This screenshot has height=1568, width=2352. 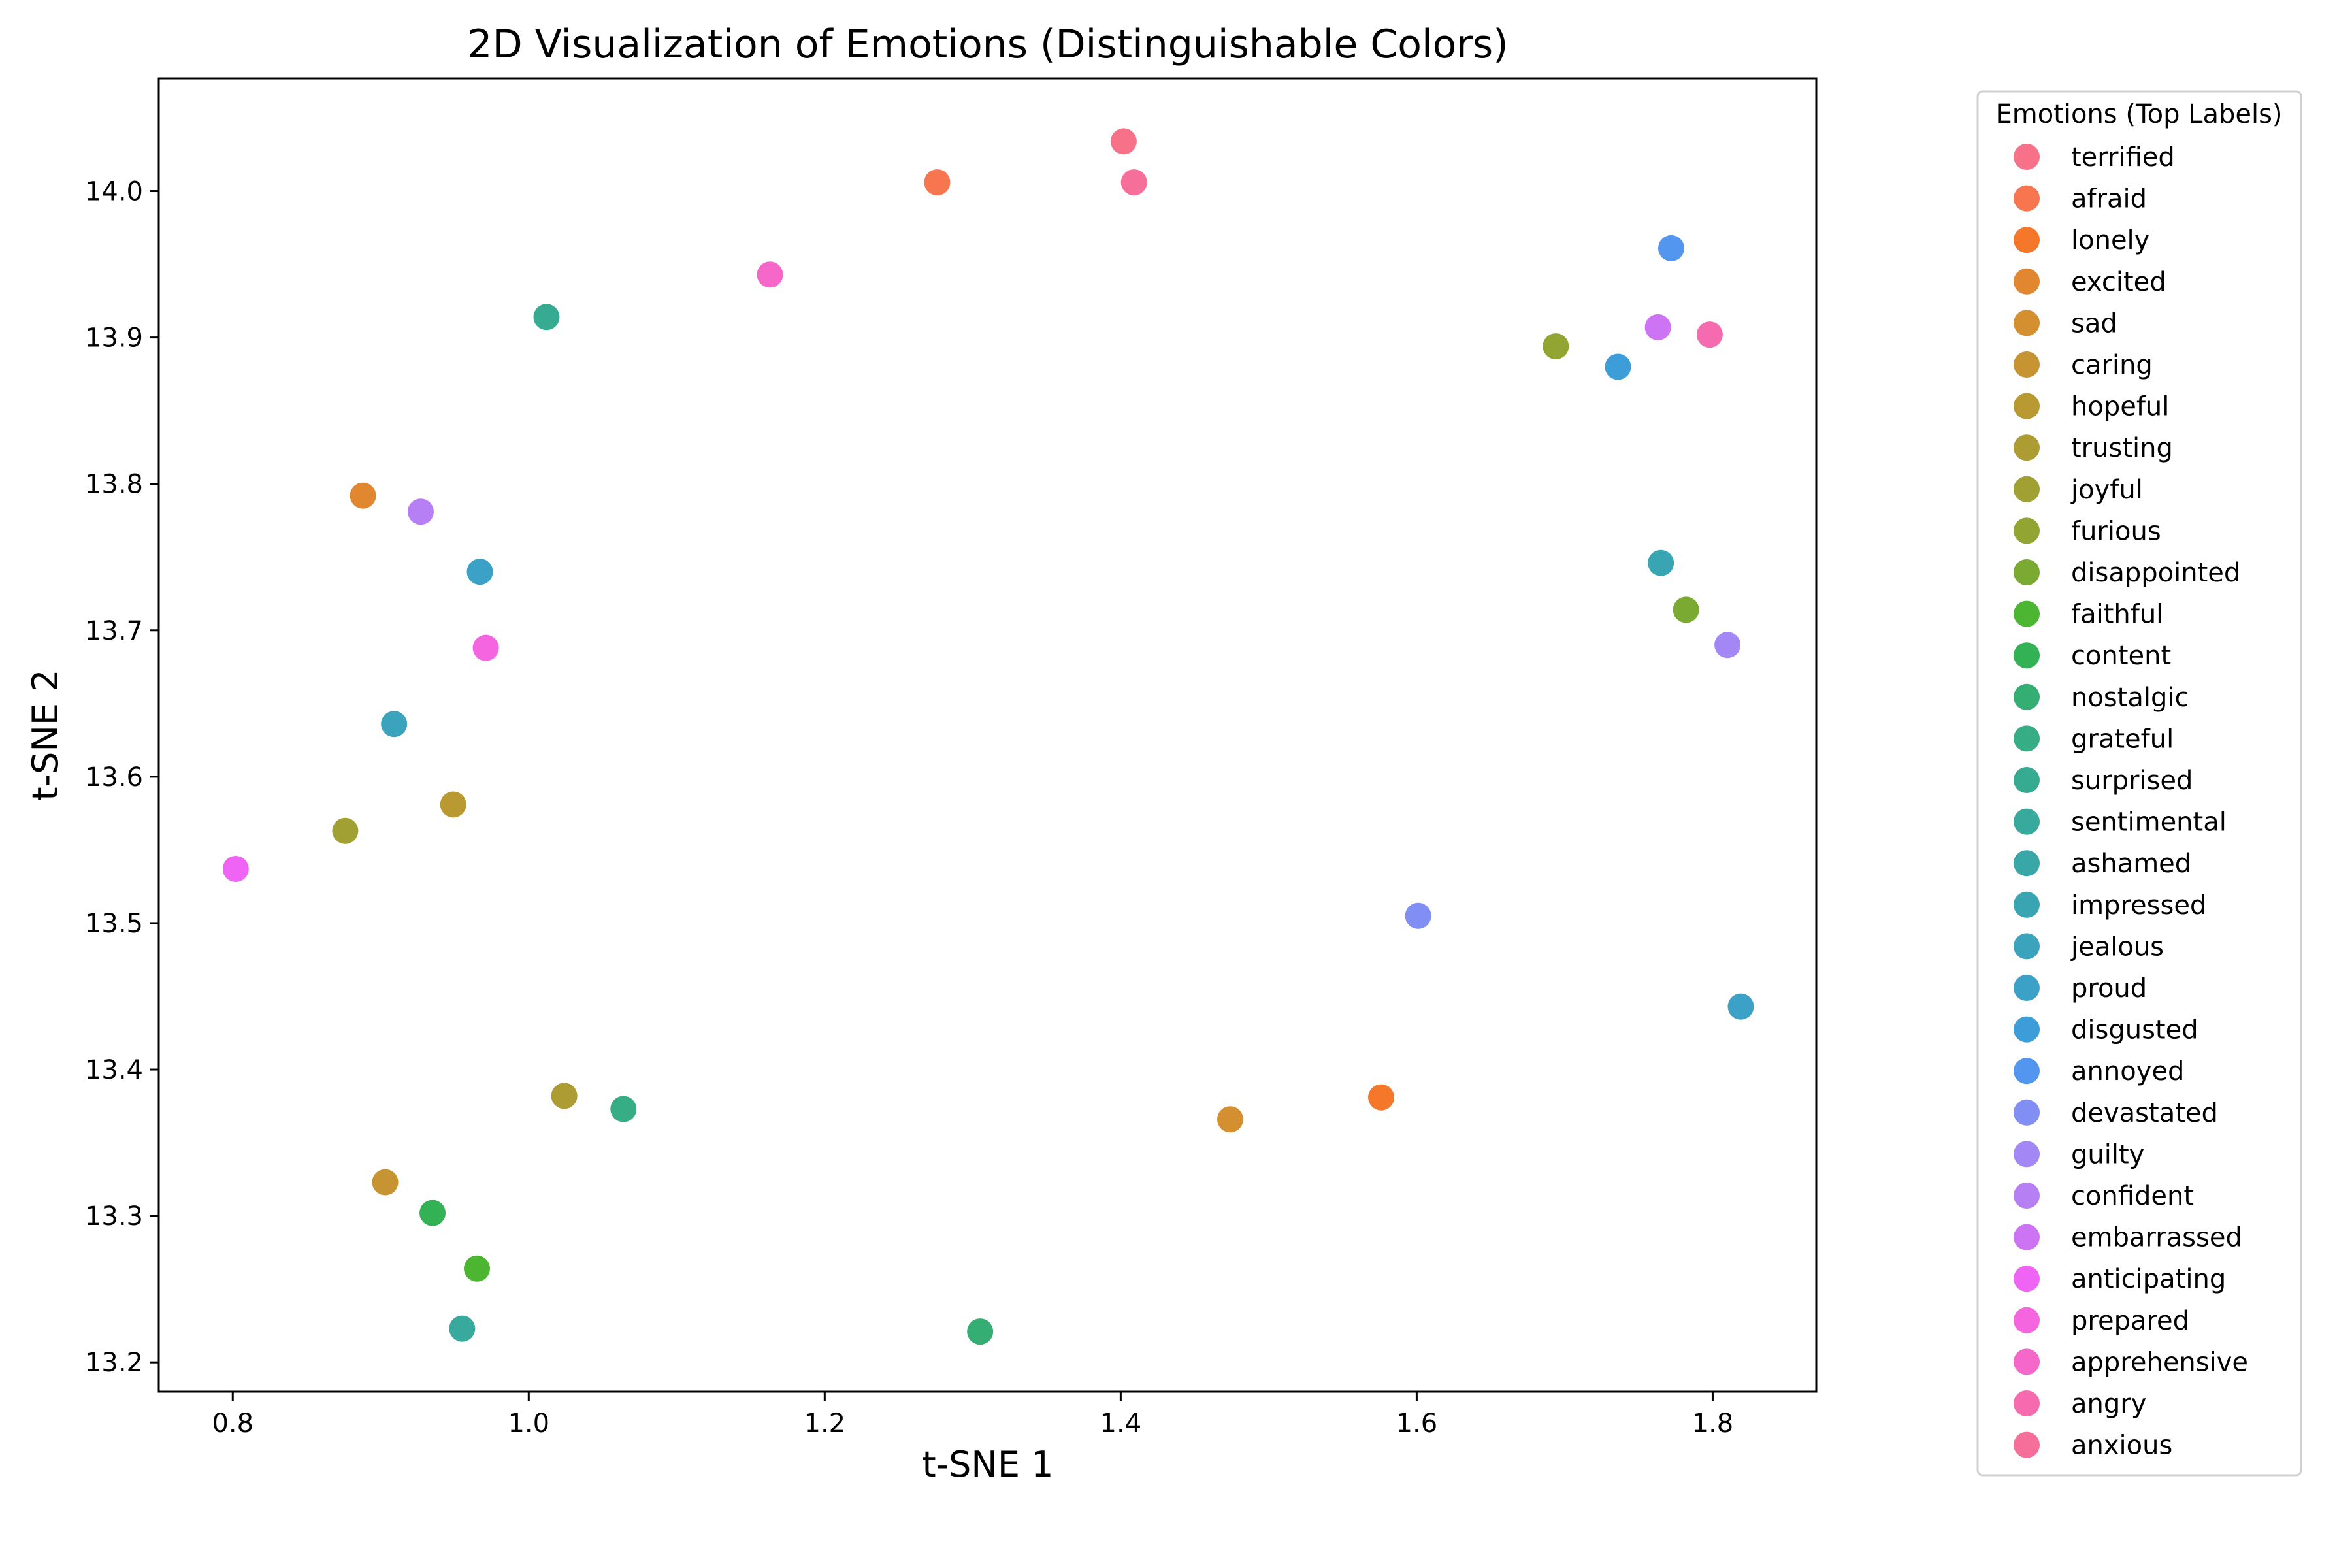 I want to click on x-tick-label: 1.4, so click(x=1121, y=1424).